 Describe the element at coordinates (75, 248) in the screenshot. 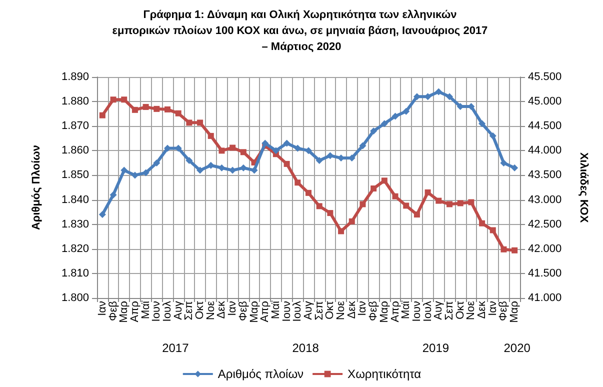

I see `y-tick-label: 1.820` at that location.